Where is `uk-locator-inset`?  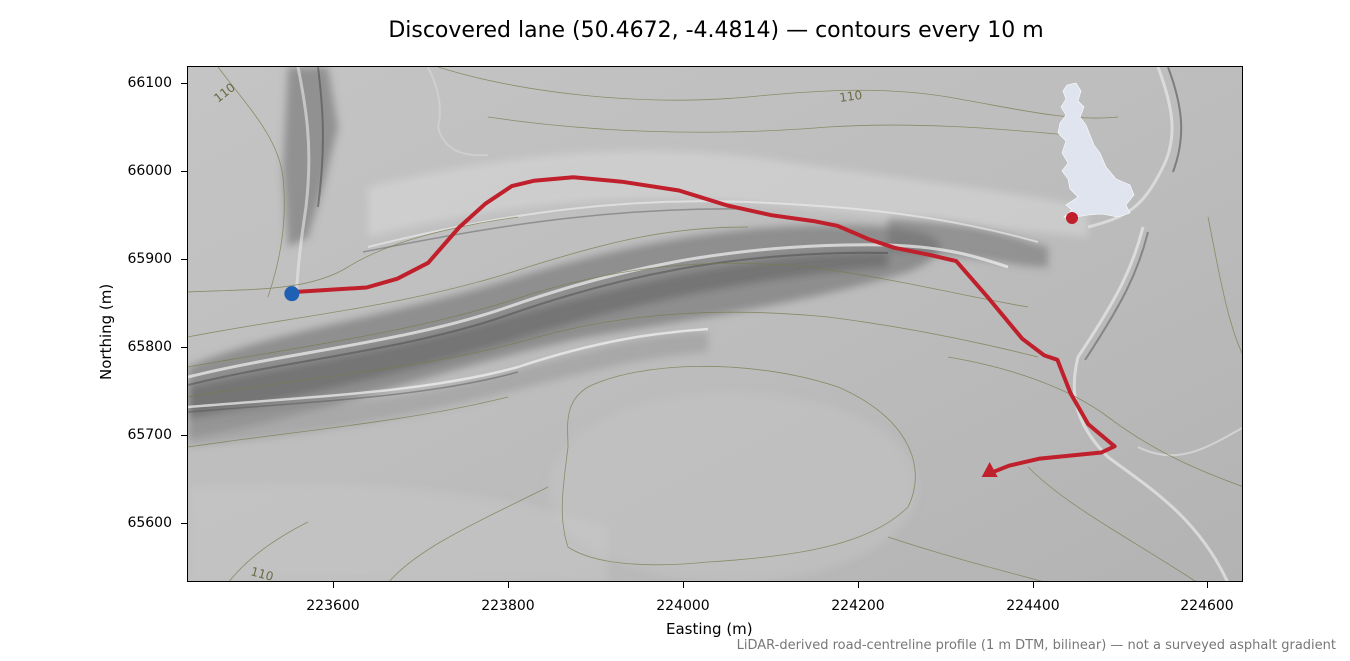
uk-locator-inset is located at coordinates (1096, 153).